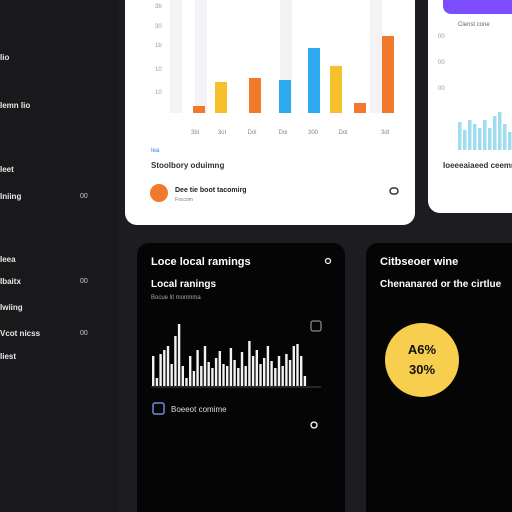  What do you see at coordinates (441, 89) in the screenshot?
I see `y-tick-label: 00` at bounding box center [441, 89].